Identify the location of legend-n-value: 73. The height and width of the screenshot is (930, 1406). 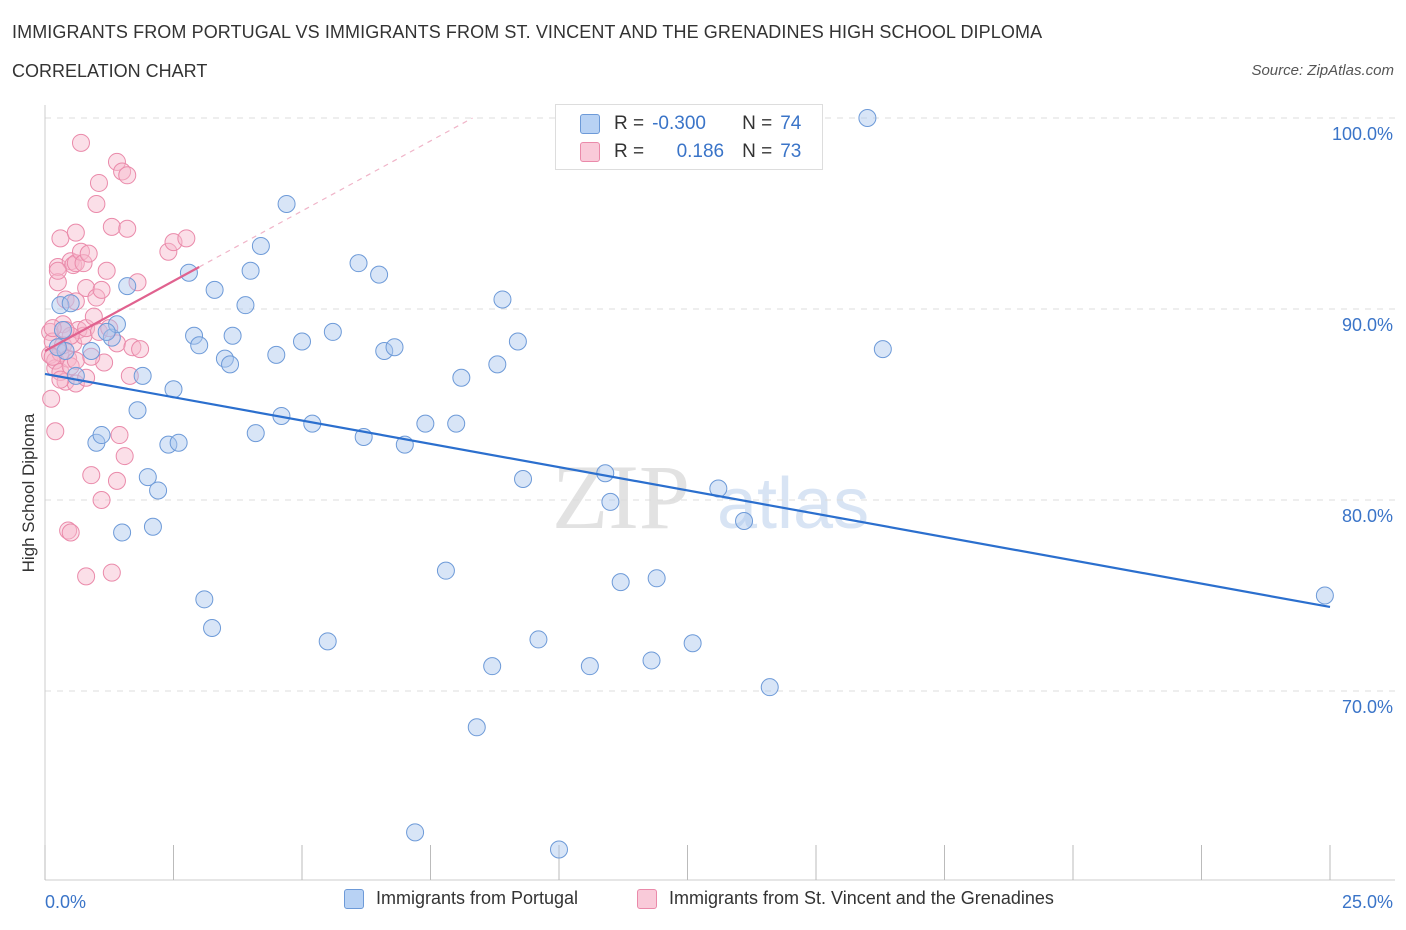
(791, 151).